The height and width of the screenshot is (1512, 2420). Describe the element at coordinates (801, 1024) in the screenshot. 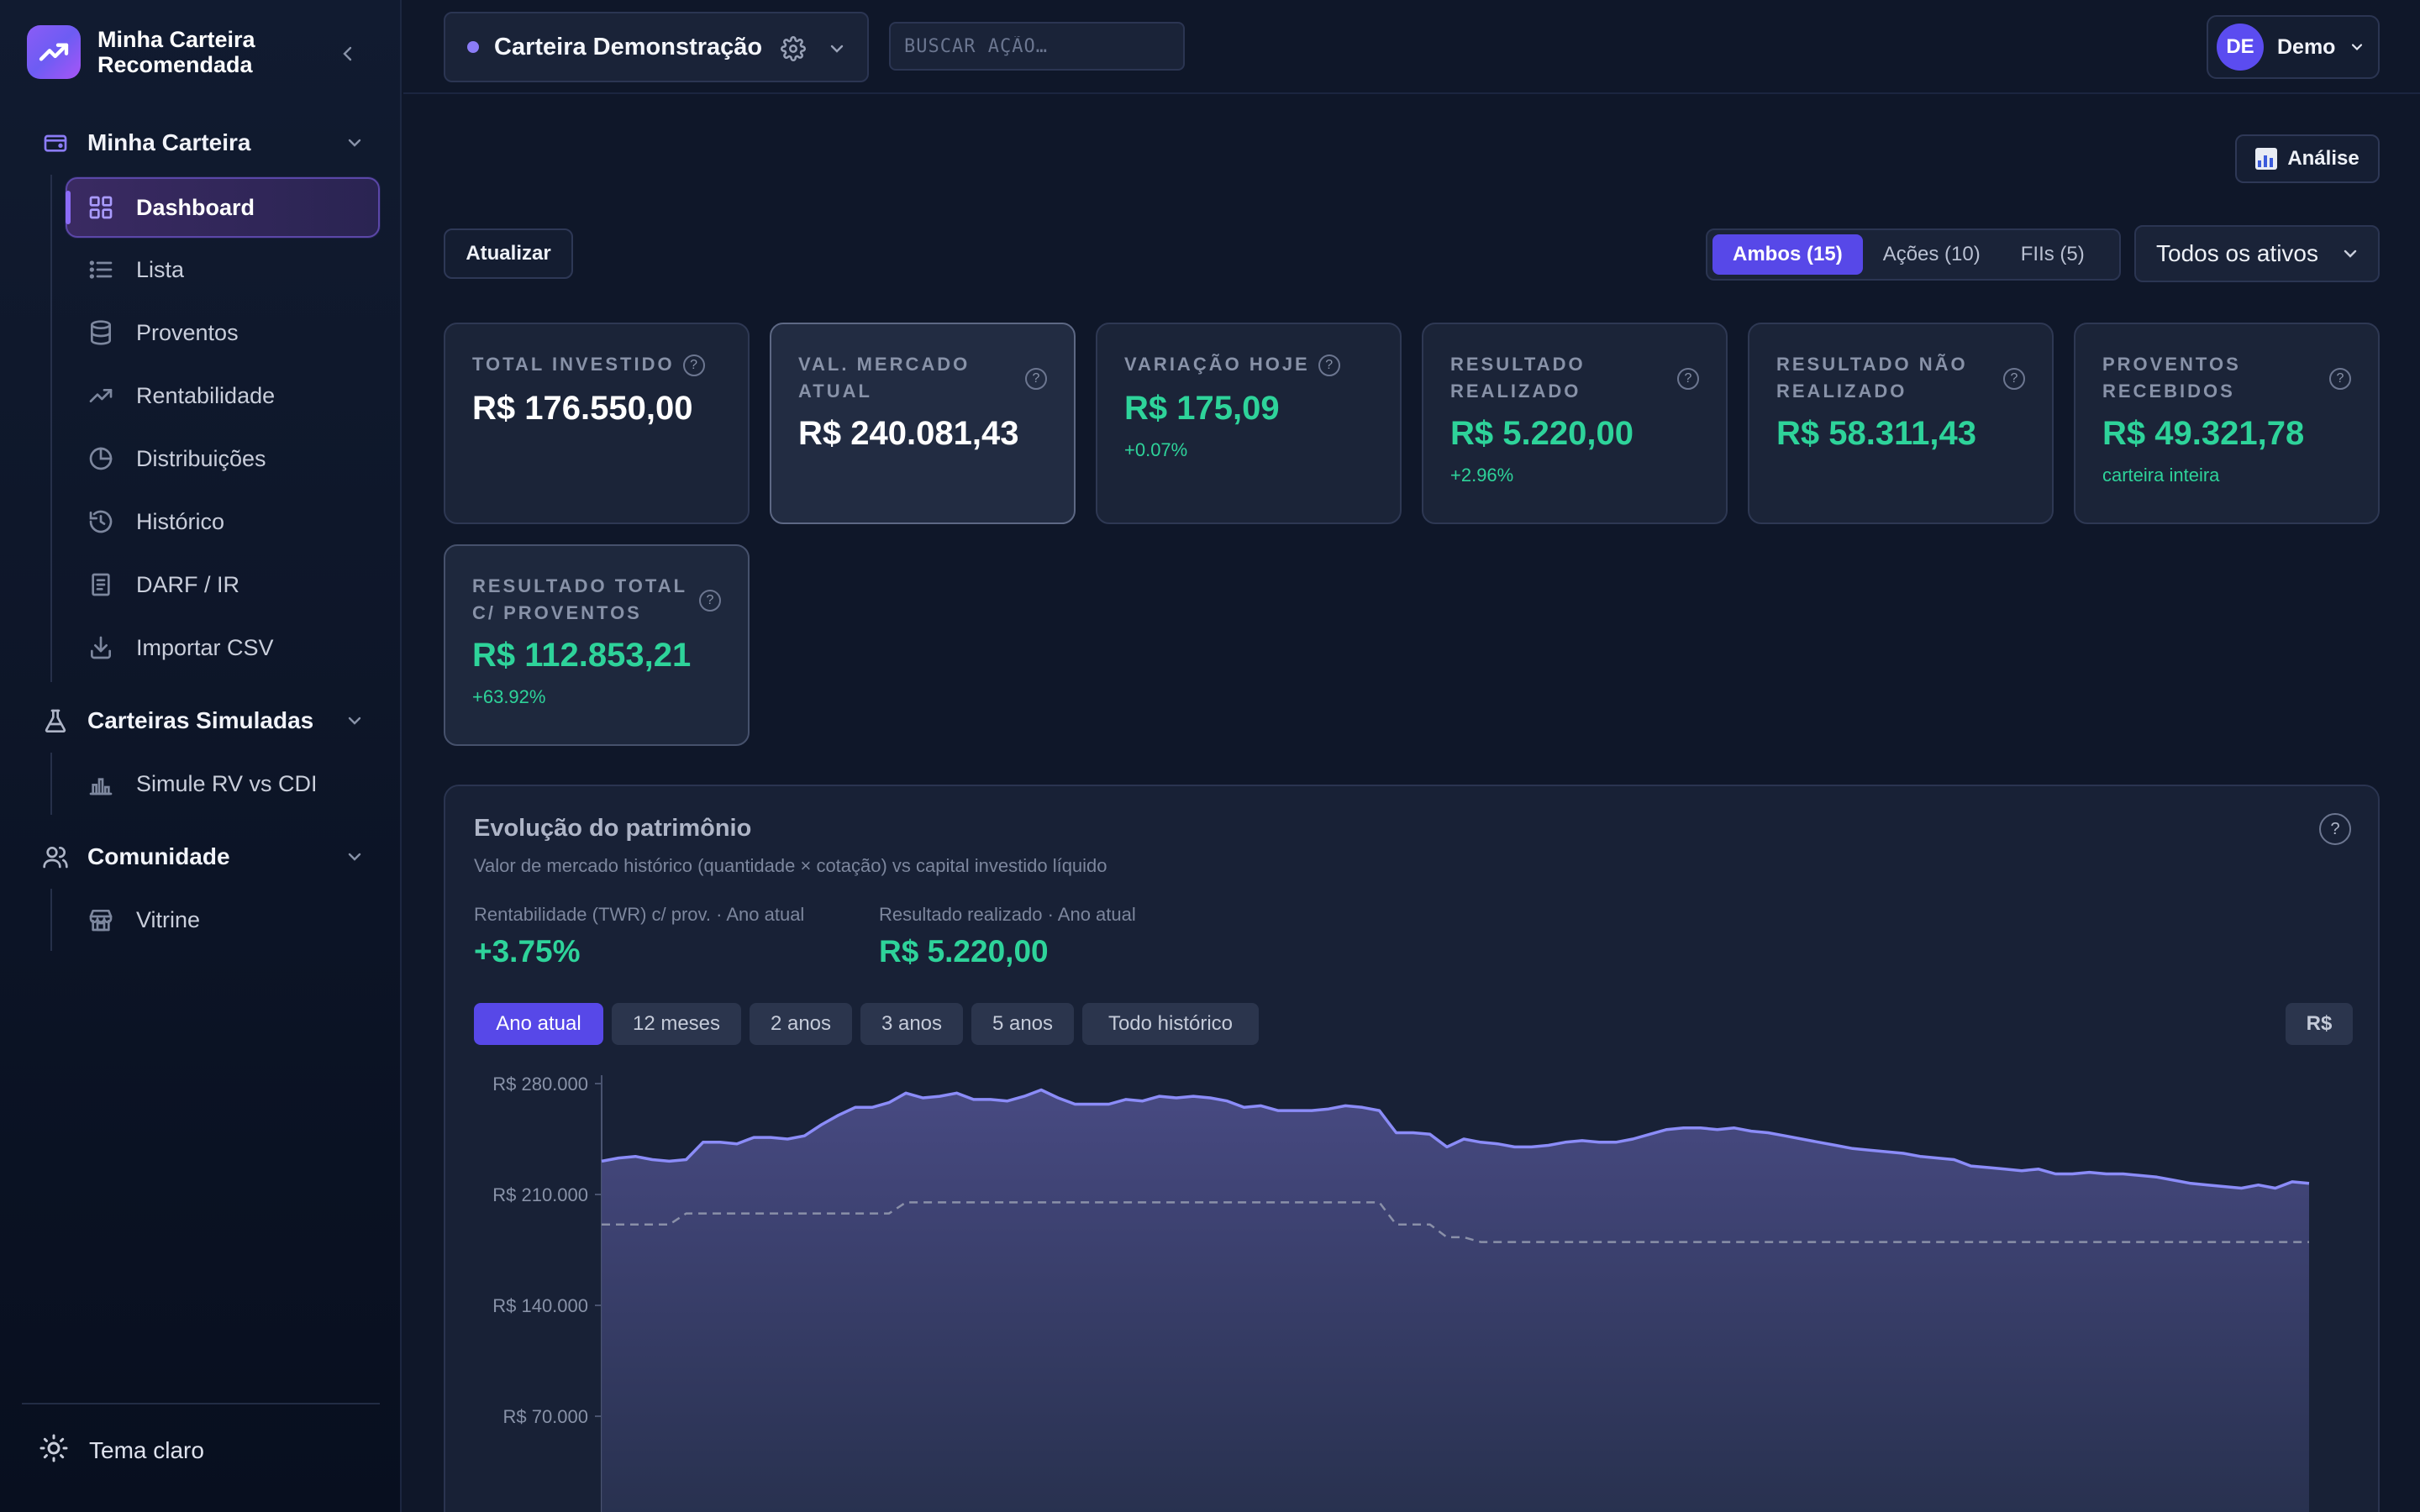

I see `range-2-anos: 2 anos` at that location.